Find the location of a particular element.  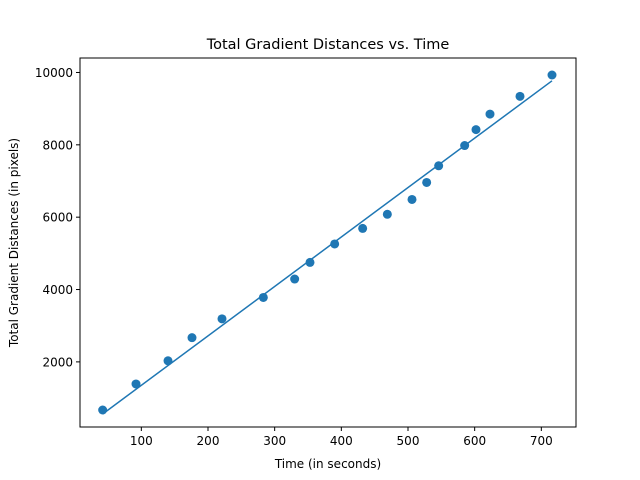

y-tick-label: 8000 is located at coordinates (57, 145).